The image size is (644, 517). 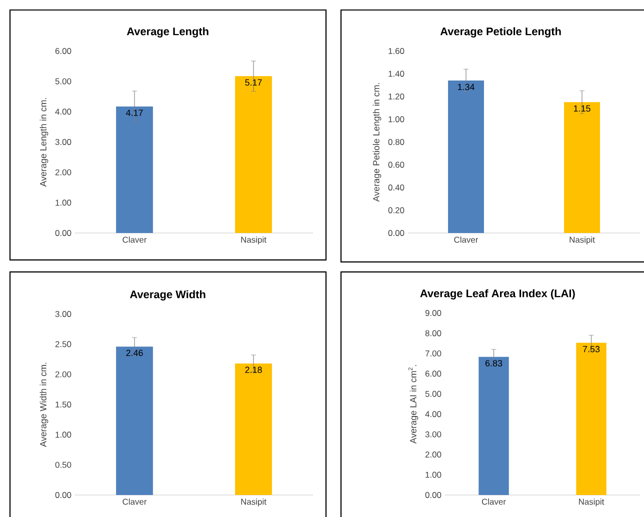 I want to click on y-tick-label: 0.20, so click(x=396, y=210).